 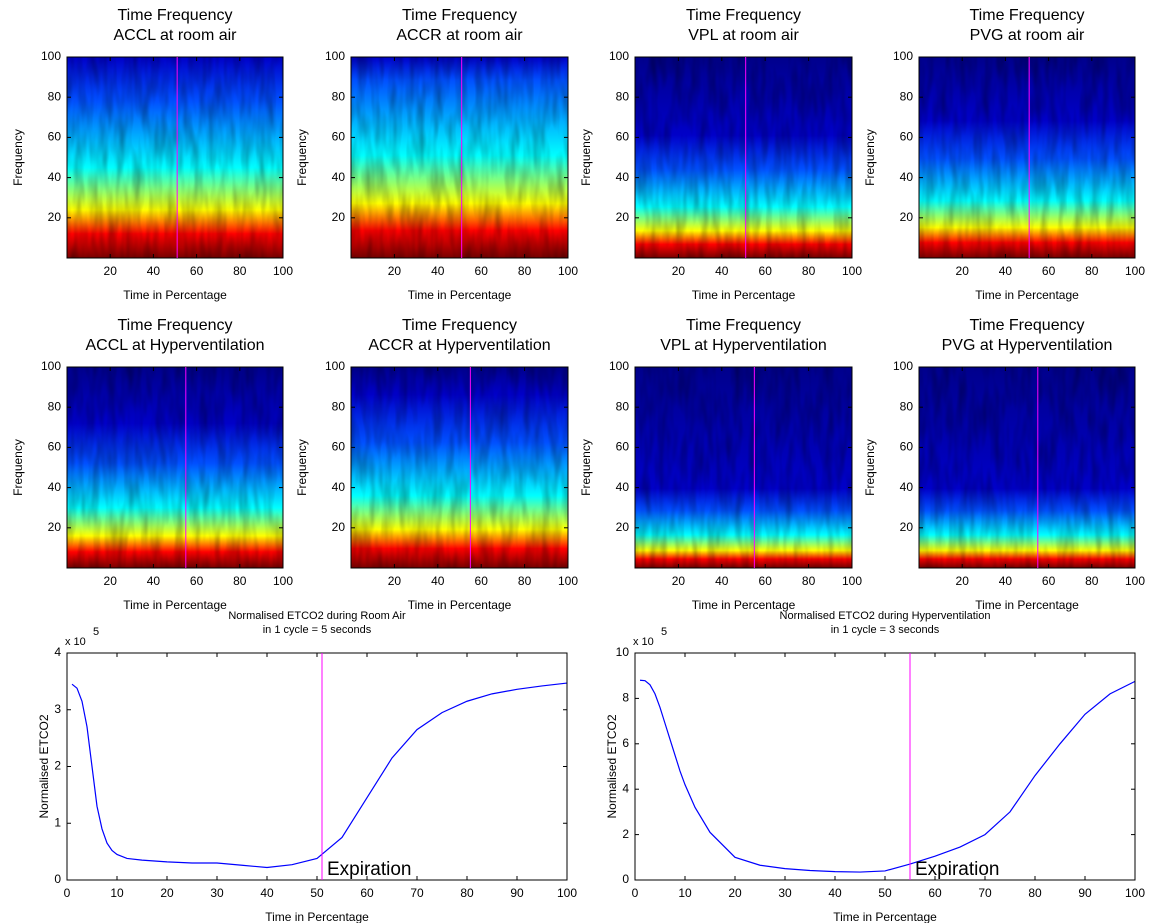 I want to click on annotation: Expiration, so click(x=957, y=869).